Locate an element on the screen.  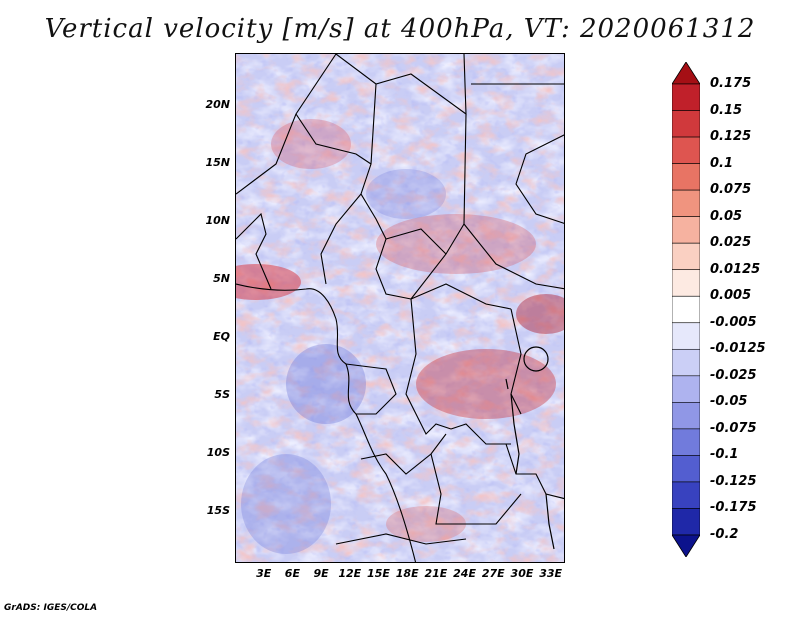
colorbar-top-arrow is located at coordinates (686, 73).